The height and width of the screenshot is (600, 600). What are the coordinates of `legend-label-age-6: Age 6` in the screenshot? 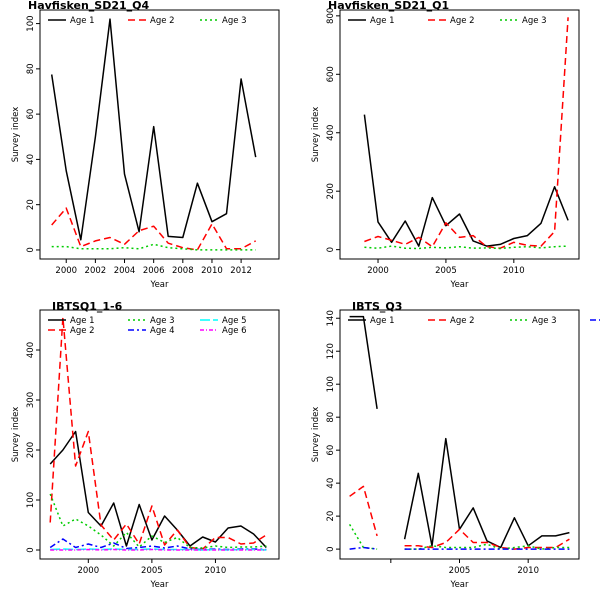 It's located at (234, 331).